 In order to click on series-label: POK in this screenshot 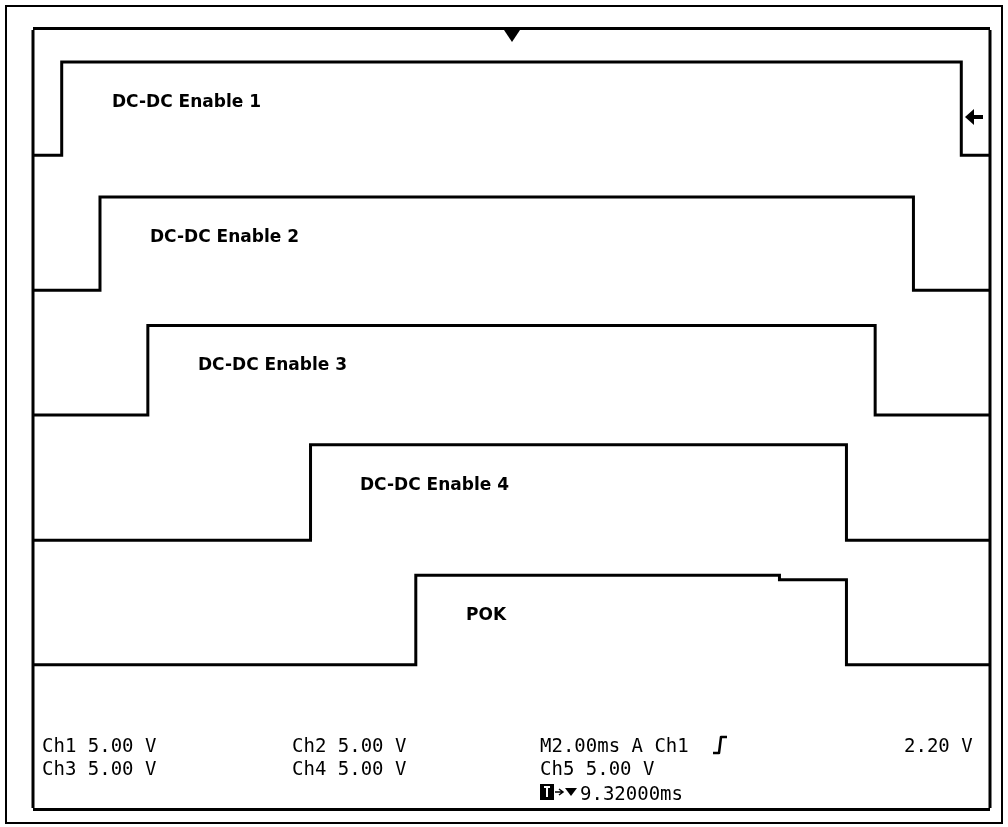, I will do `click(486, 614)`.